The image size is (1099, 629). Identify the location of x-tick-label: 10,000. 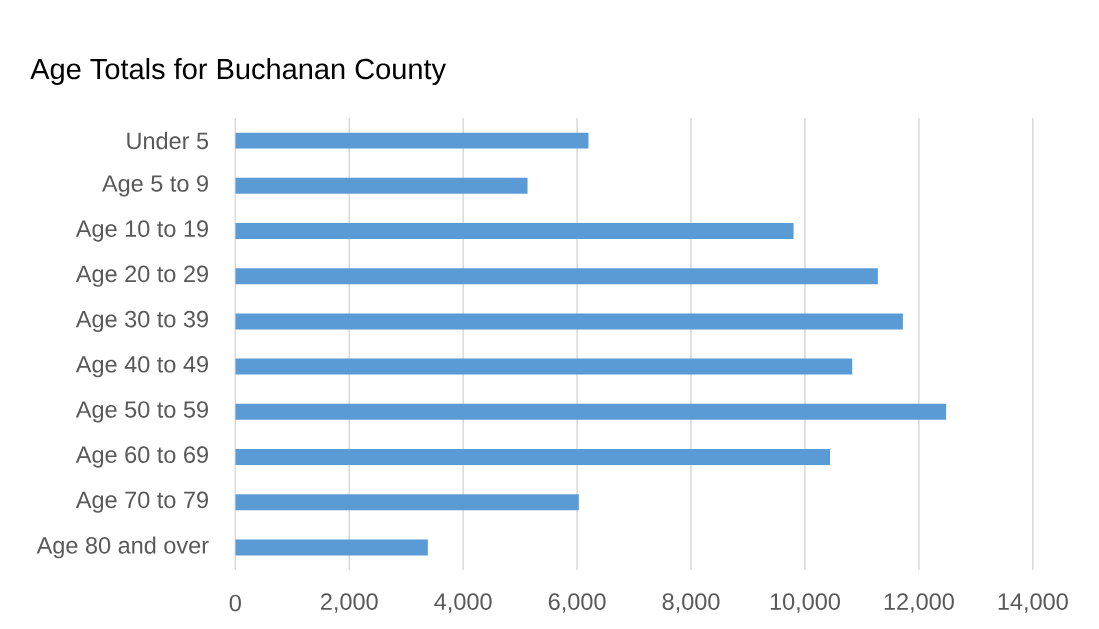
(805, 603).